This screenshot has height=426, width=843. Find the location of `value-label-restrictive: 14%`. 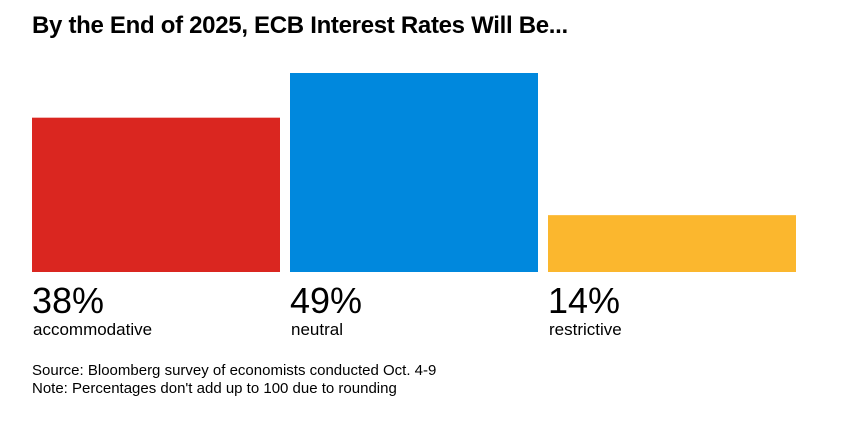

value-label-restrictive: 14% is located at coordinates (584, 300).